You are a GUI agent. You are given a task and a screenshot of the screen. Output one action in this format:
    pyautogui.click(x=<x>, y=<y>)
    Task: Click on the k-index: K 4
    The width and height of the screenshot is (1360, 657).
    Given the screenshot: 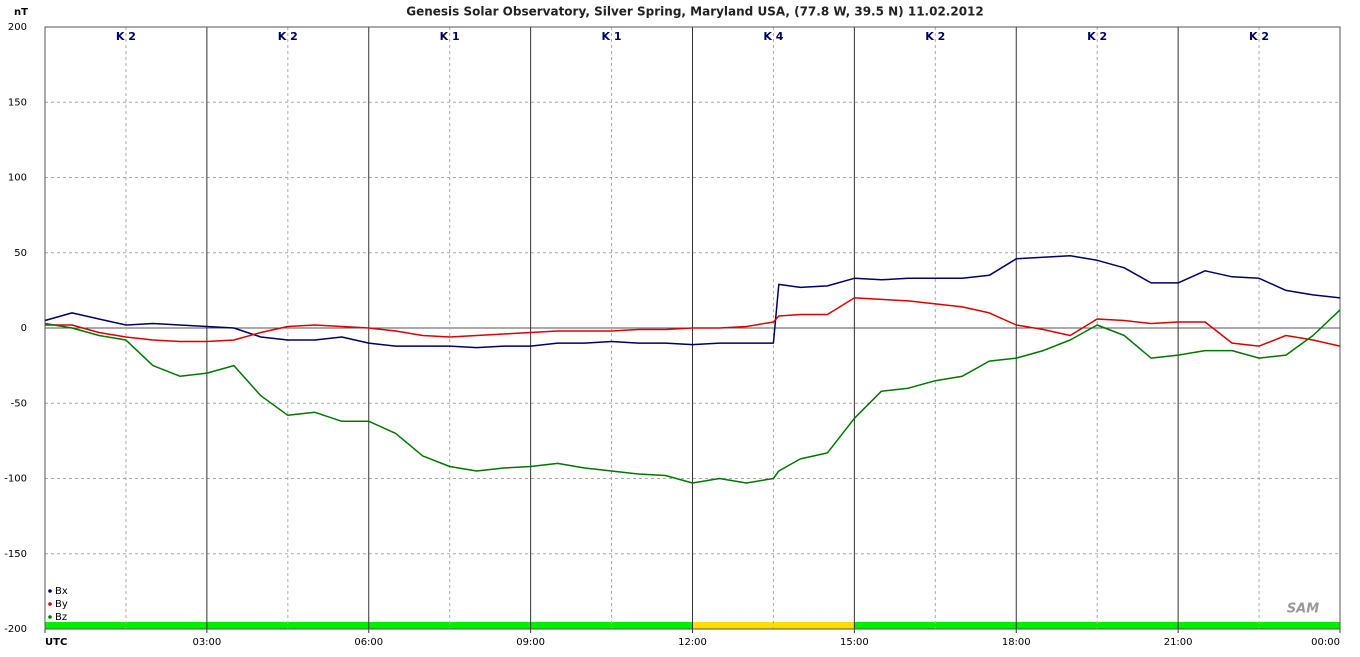 What is the action you would take?
    pyautogui.click(x=773, y=36)
    